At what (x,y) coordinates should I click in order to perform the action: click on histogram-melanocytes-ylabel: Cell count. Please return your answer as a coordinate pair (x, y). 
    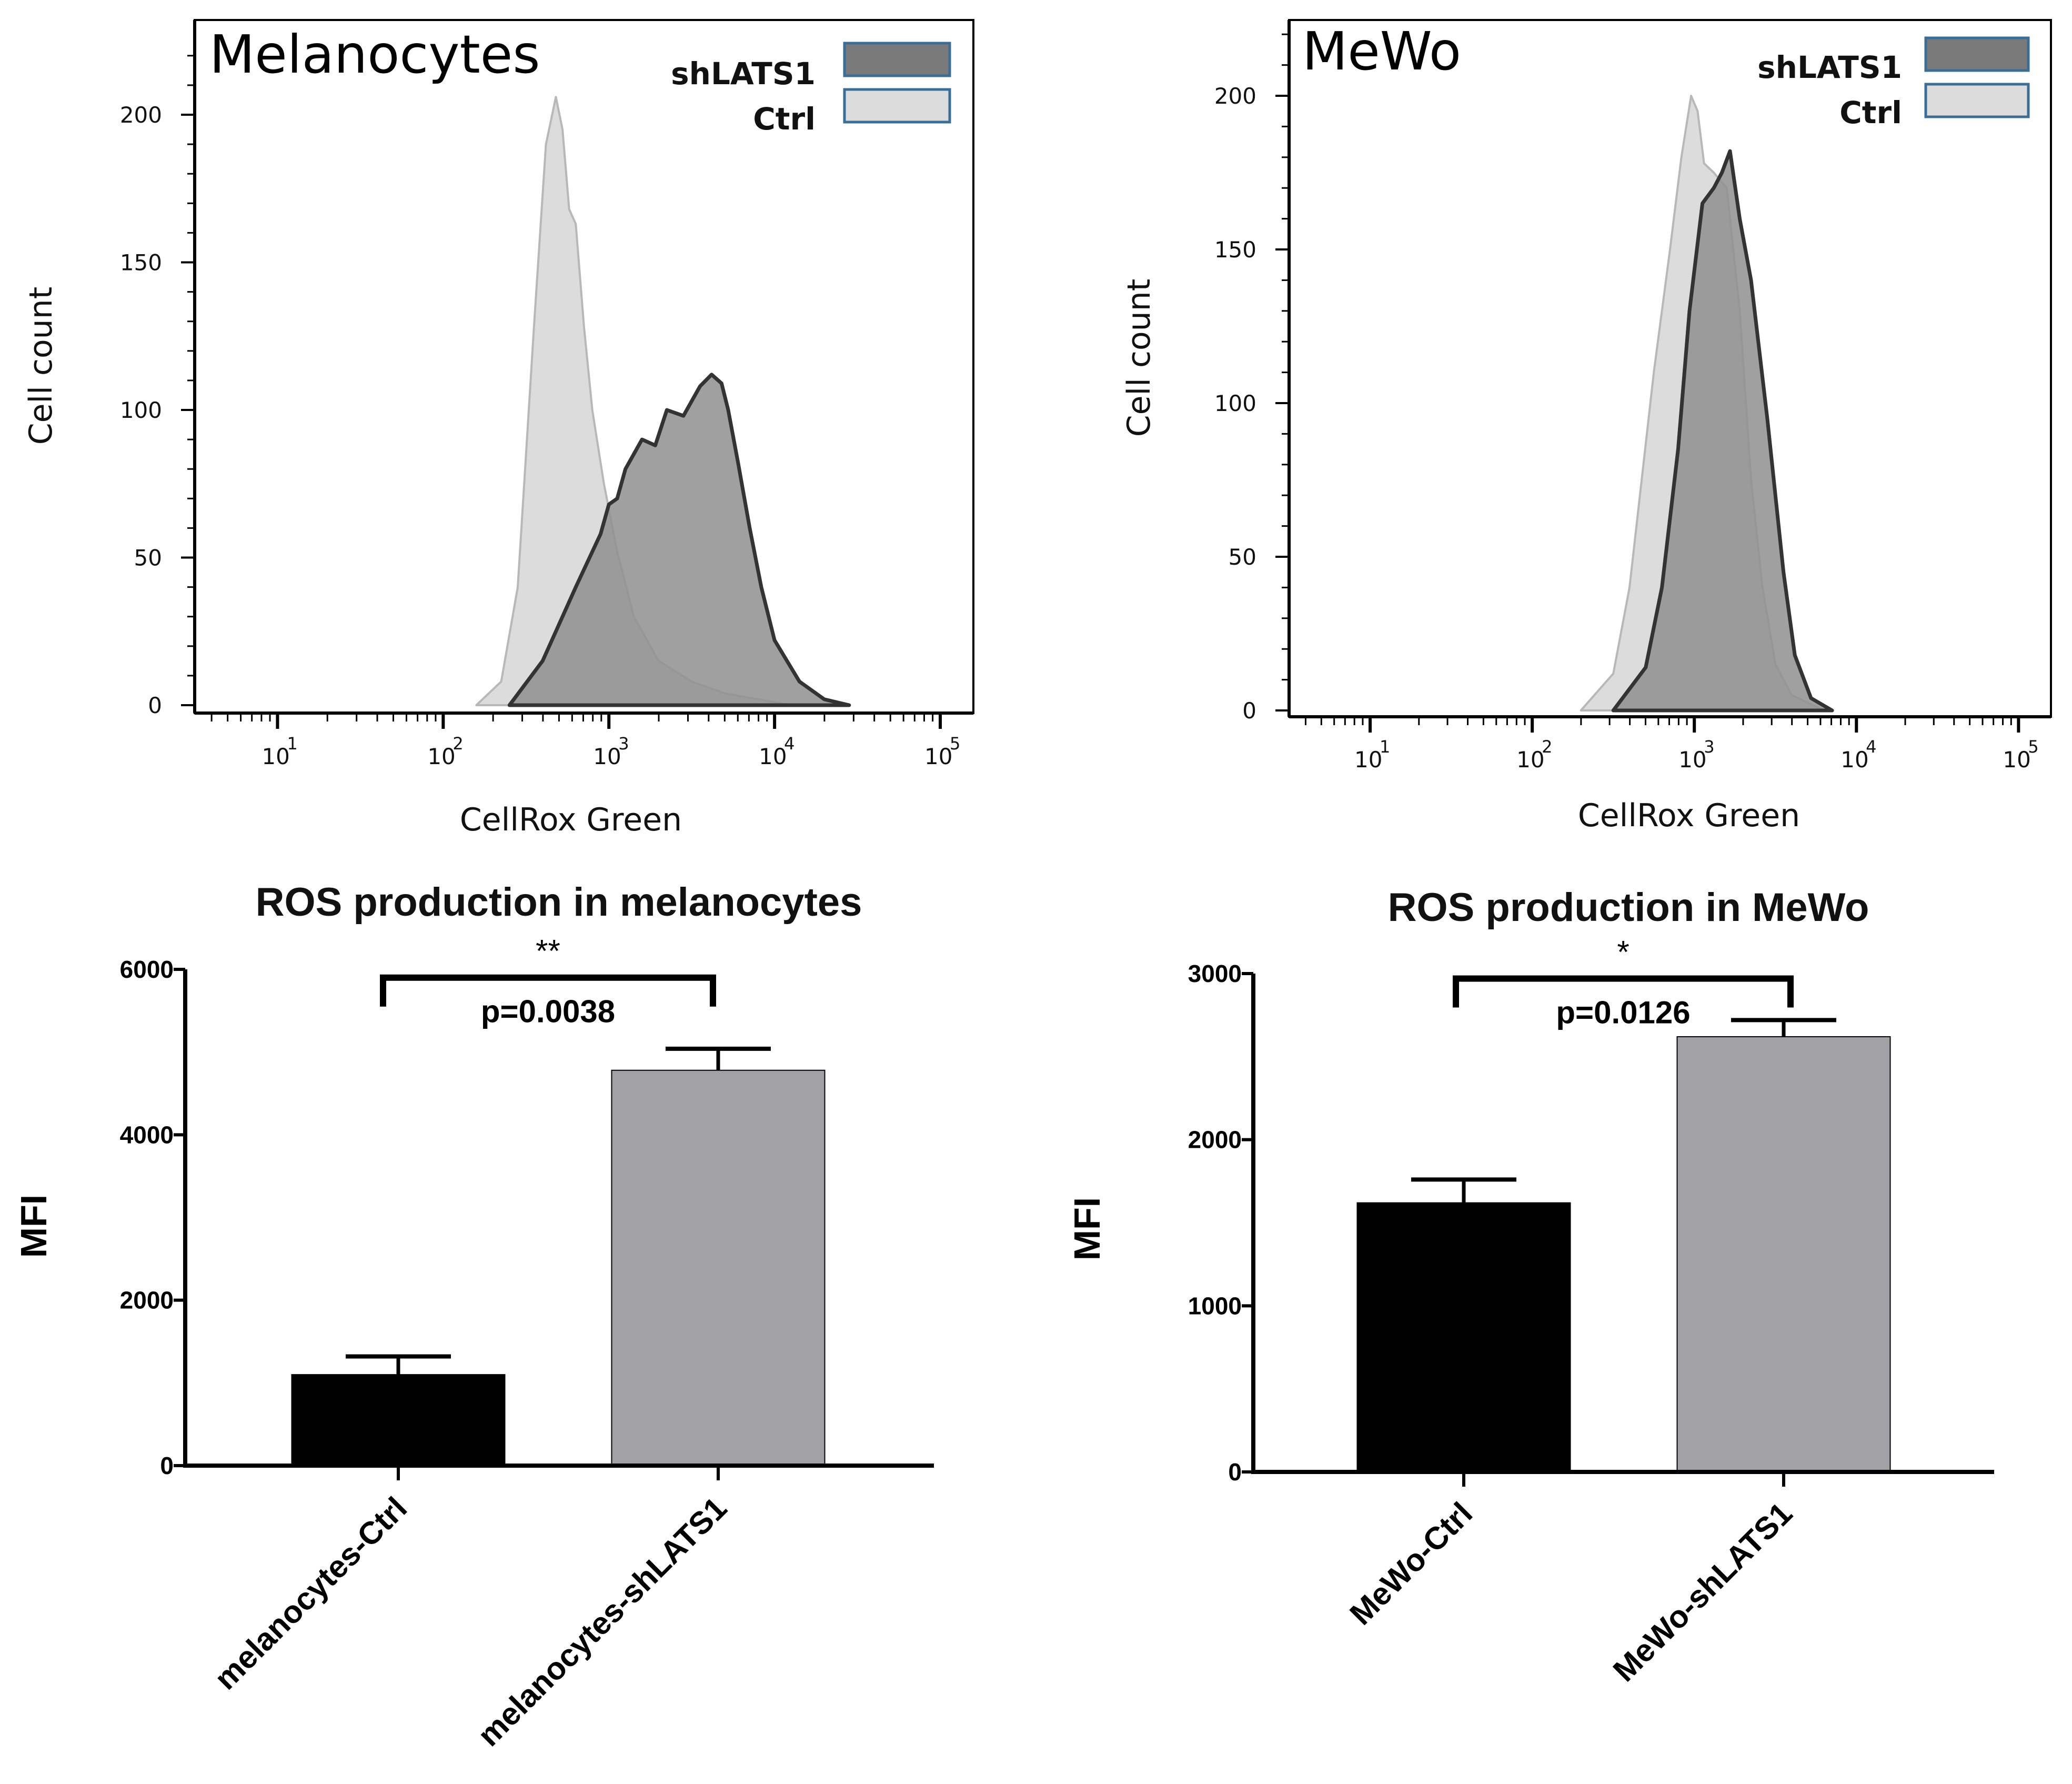
    Looking at the image, I should click on (41, 366).